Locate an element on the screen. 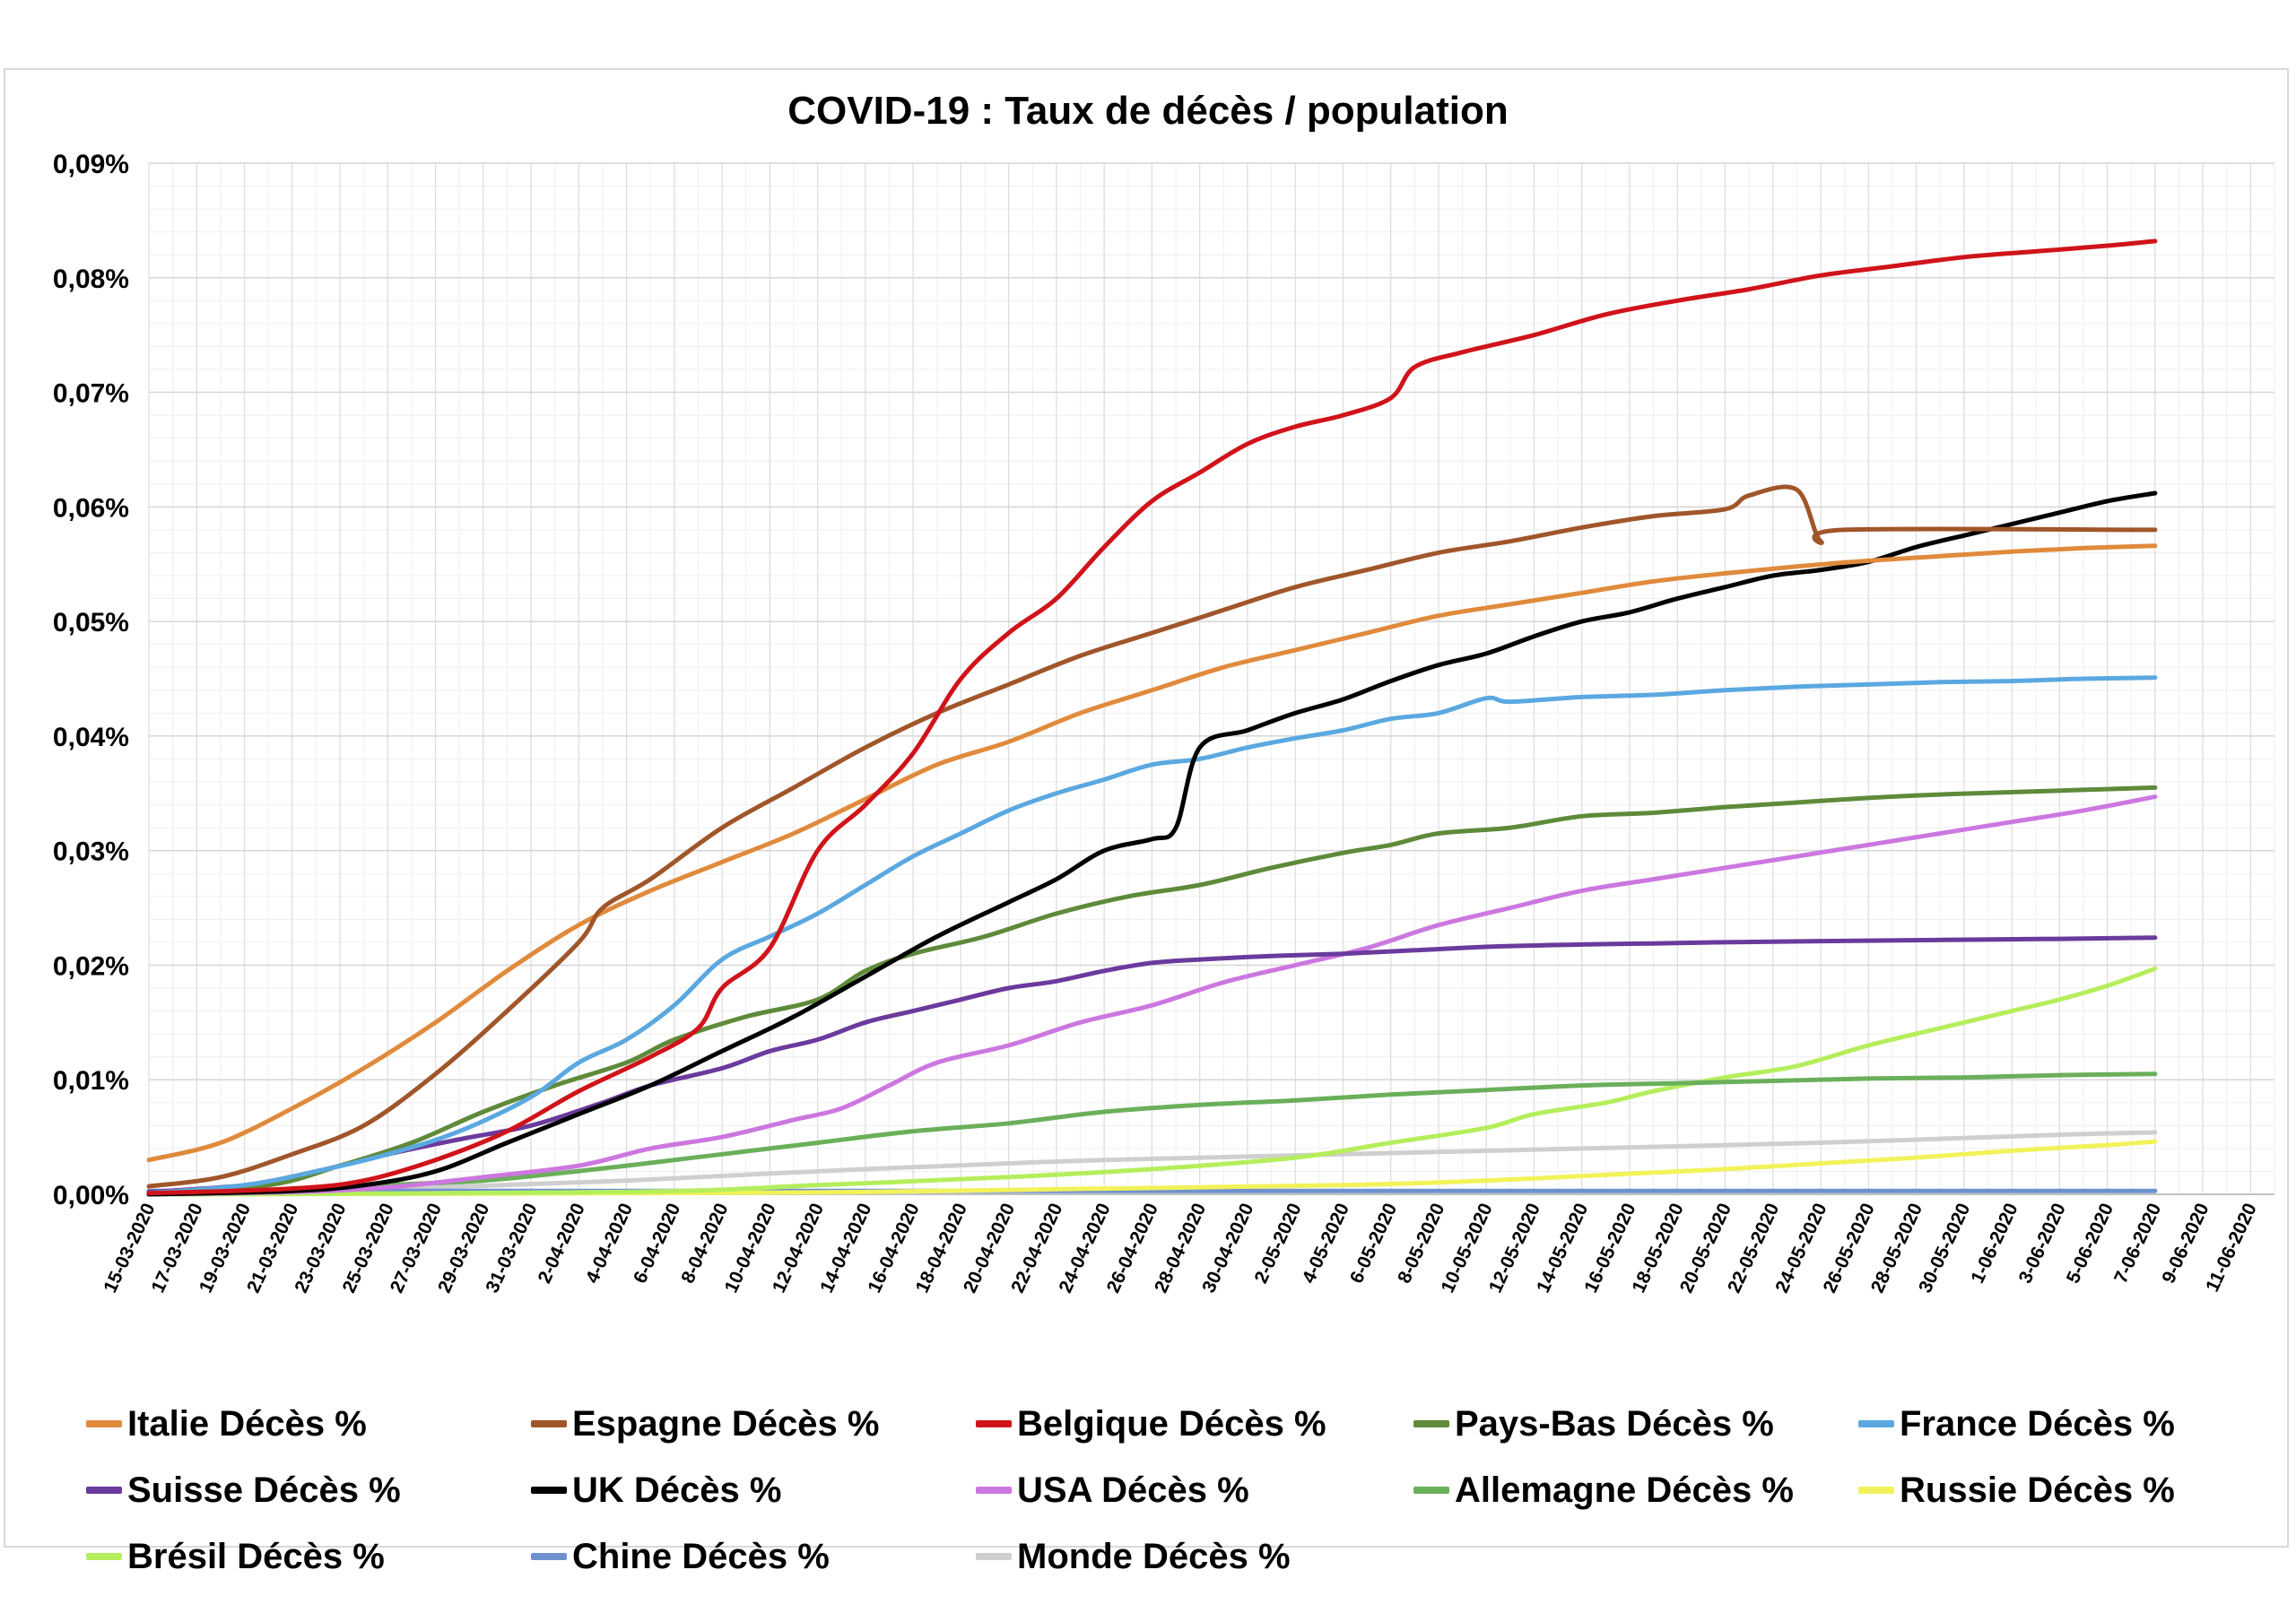 The width and height of the screenshot is (2296, 1622). y-tick-label: 0,06% is located at coordinates (91, 508).